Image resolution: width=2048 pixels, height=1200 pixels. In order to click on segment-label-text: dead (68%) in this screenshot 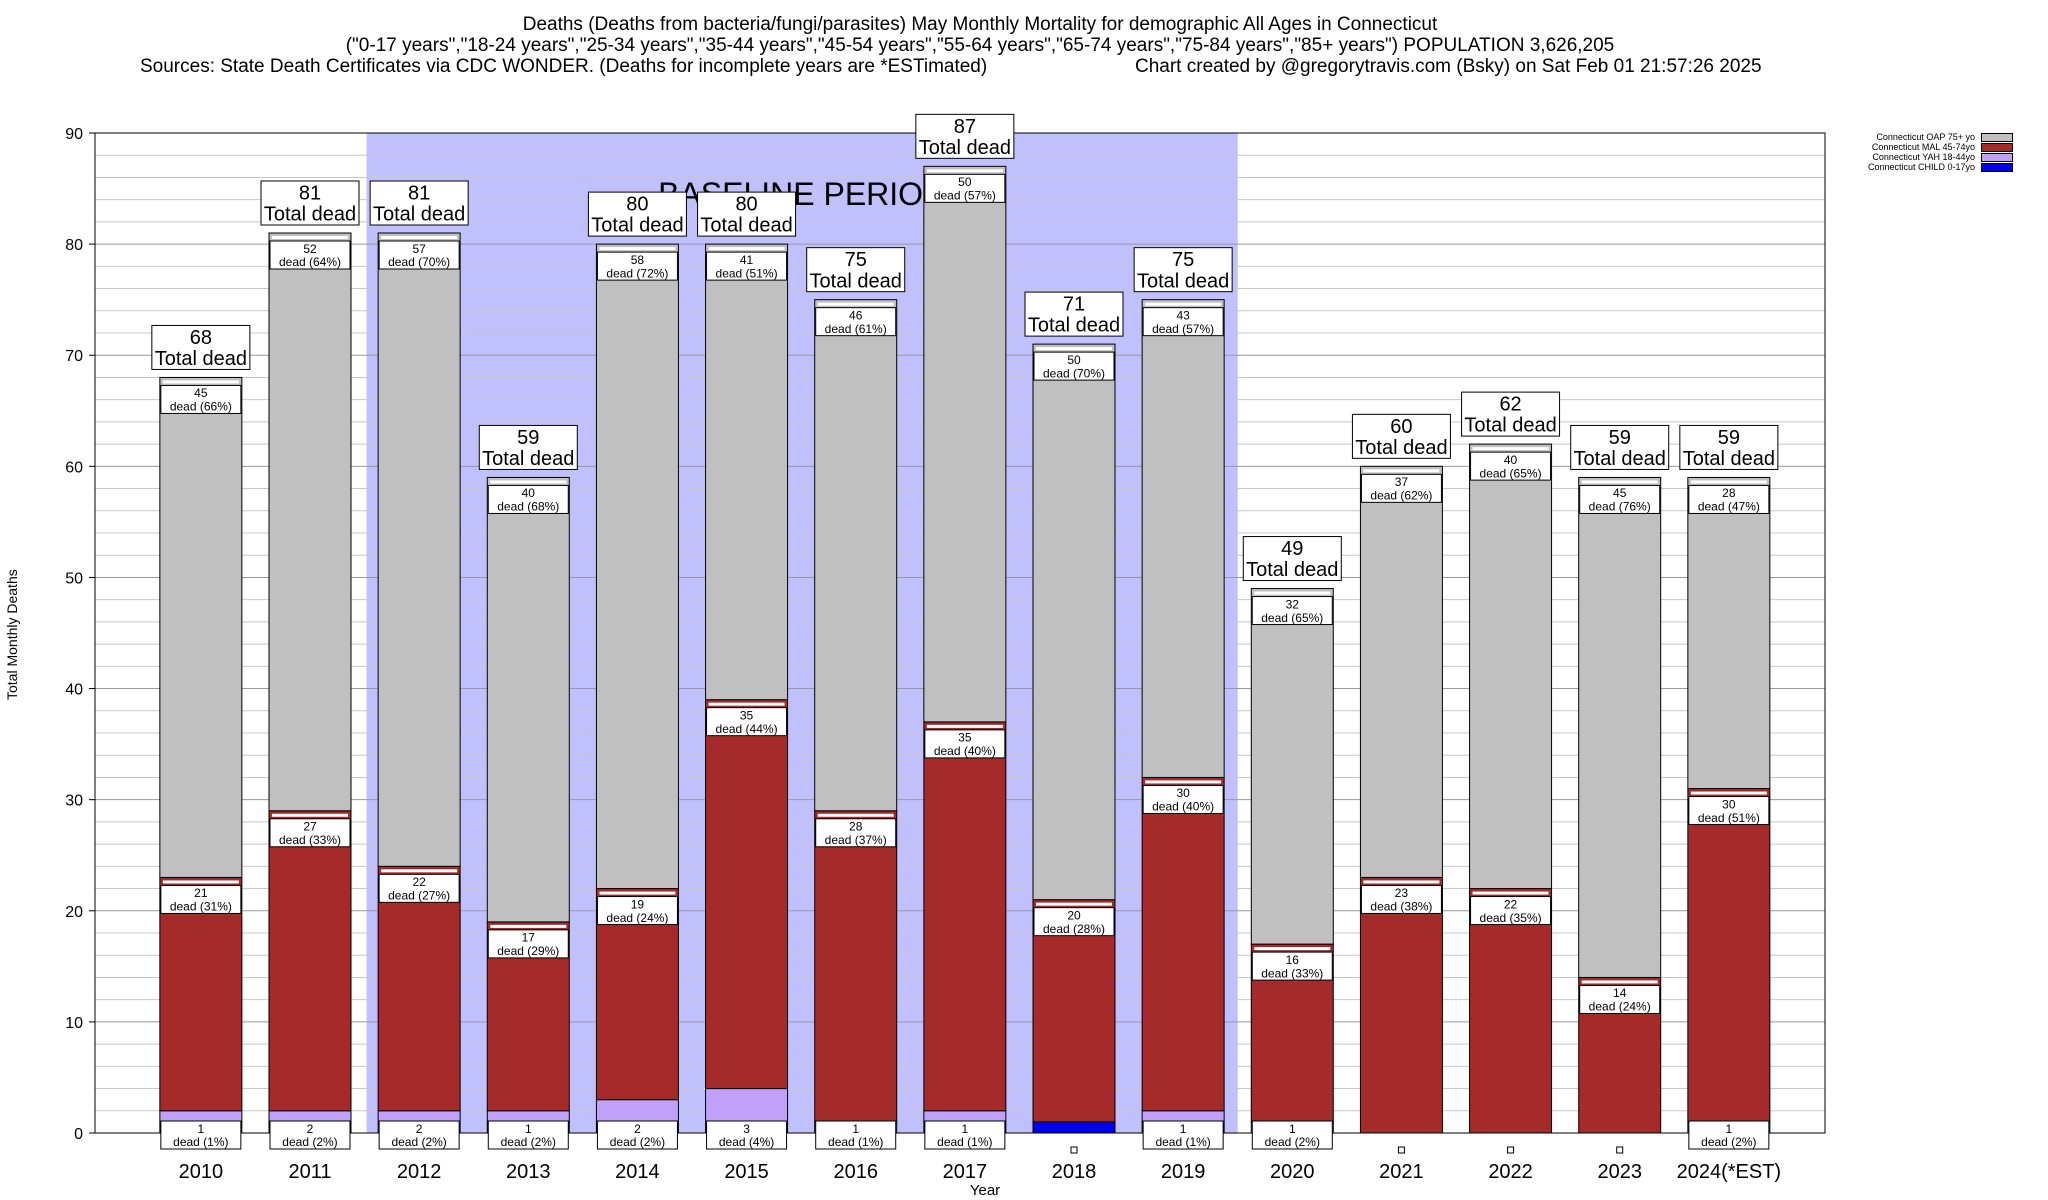, I will do `click(528, 507)`.